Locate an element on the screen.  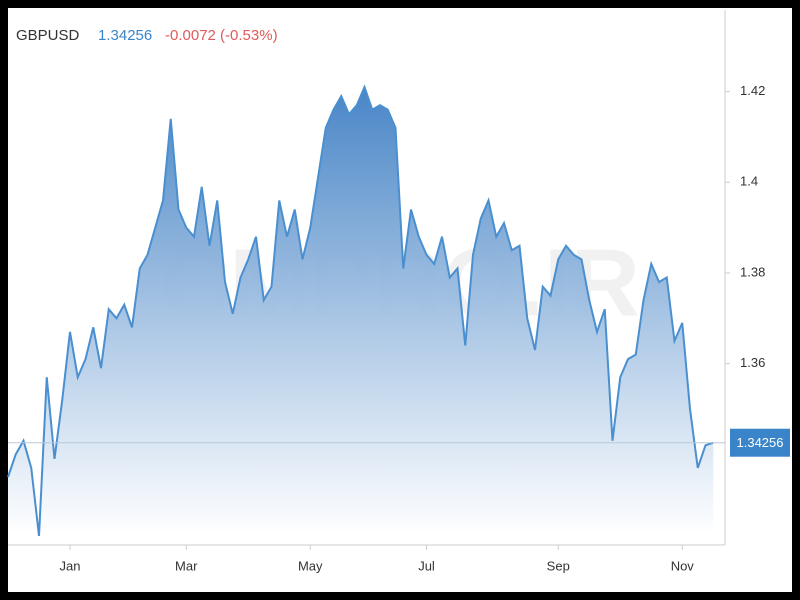
last-price-label: 1.34256 is located at coordinates (760, 442).